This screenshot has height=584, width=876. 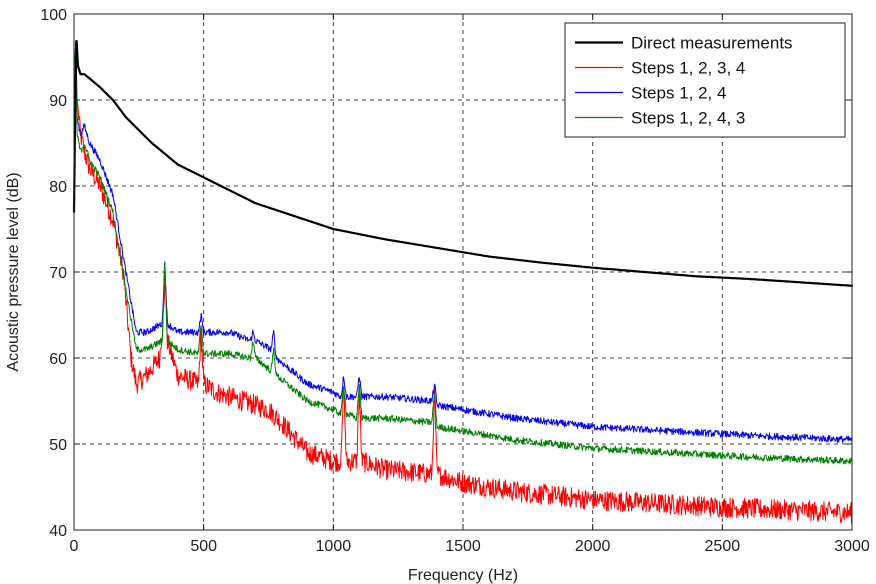 What do you see at coordinates (13, 271) in the screenshot?
I see `y-axis-label: Acoustic pressure level (dB)` at bounding box center [13, 271].